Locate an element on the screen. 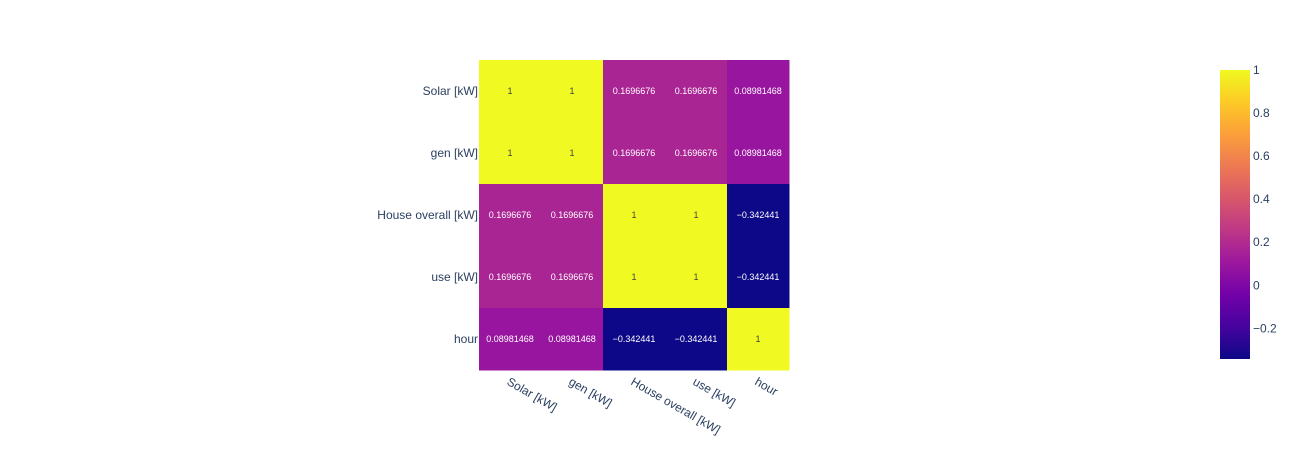 Image resolution: width=1296 pixels, height=450 pixels. colorbar: 1 0.8 0.6 0.4 0.2 0 −0.2 is located at coordinates (1248, 211).